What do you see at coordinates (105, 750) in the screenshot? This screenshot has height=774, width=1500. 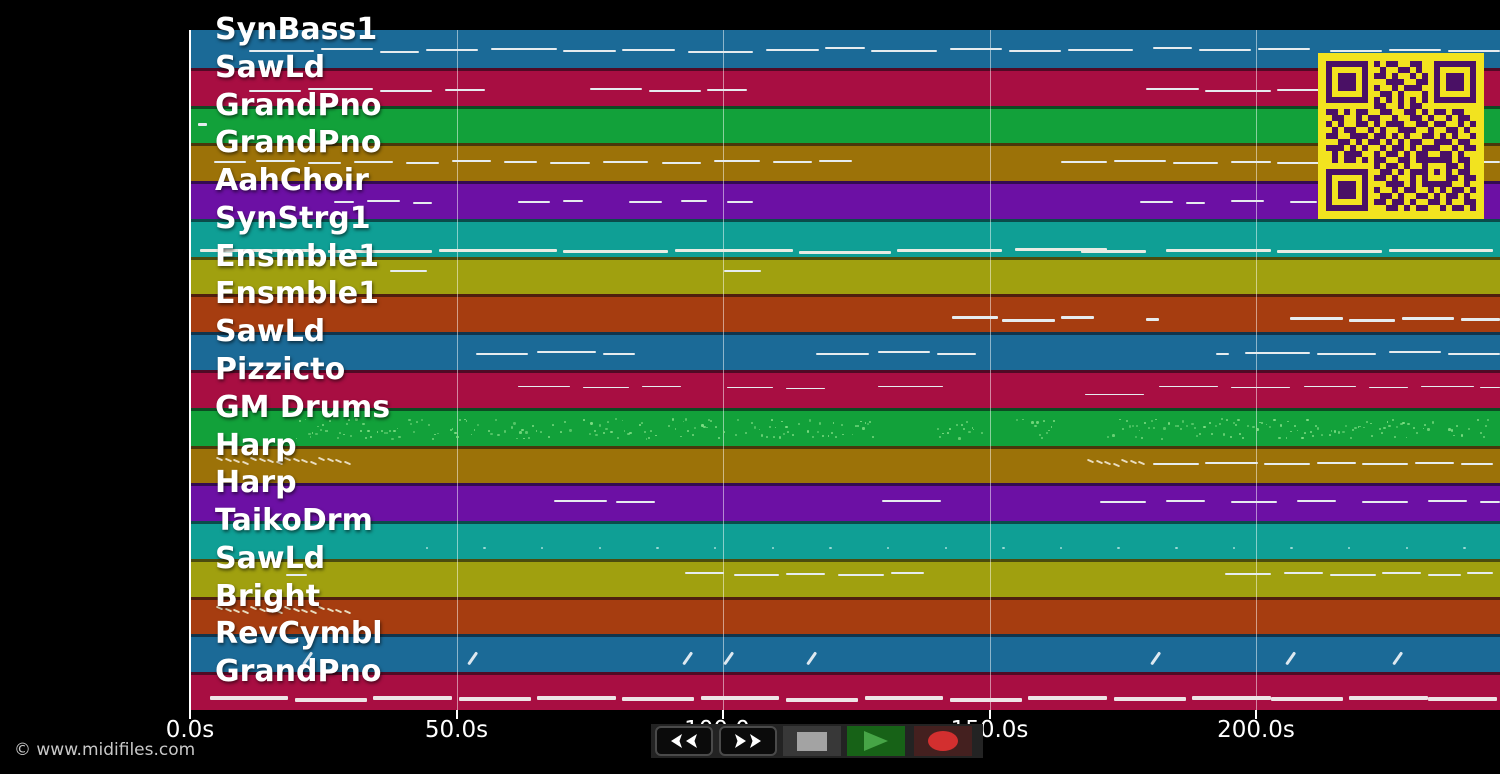 I see `watermark: © www.midifiles.com` at bounding box center [105, 750].